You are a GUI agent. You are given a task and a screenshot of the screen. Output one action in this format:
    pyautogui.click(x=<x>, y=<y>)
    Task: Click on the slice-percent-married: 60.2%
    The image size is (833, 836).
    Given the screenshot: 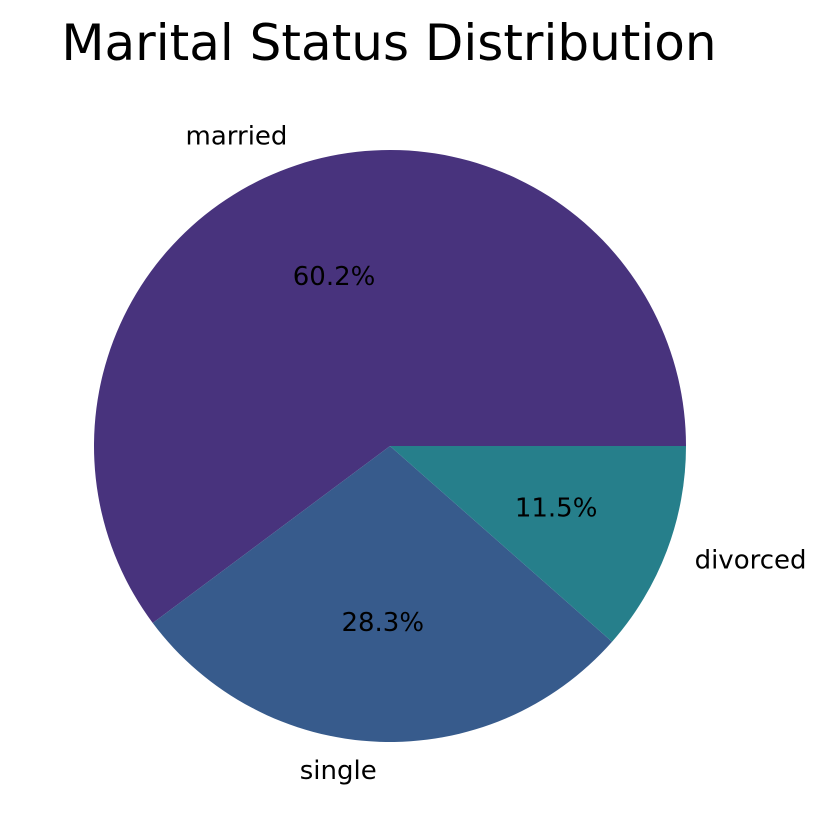 What is the action you would take?
    pyautogui.click(x=334, y=277)
    